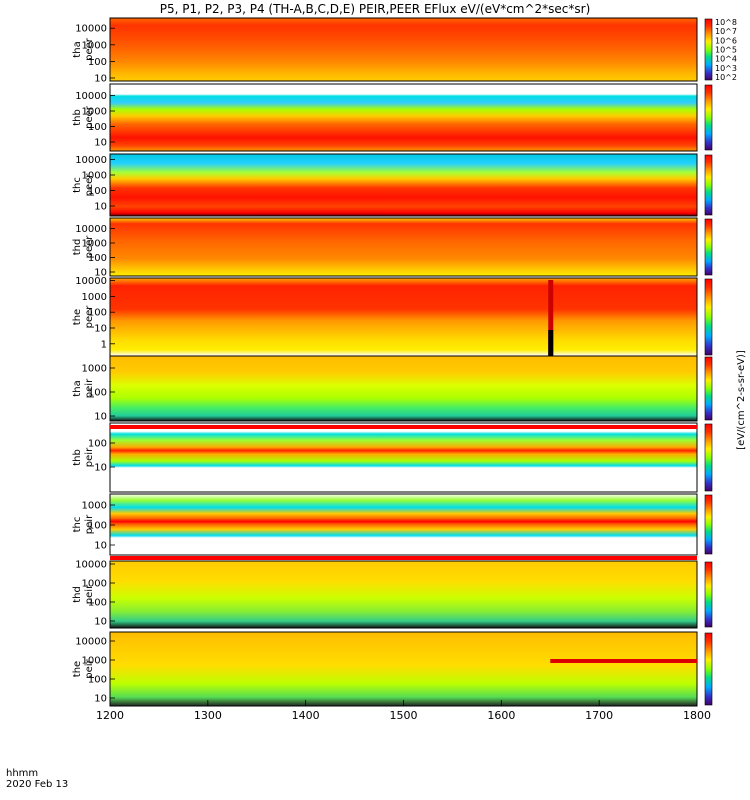 Image resolution: width=750 pixels, height=800 pixels. Describe the element at coordinates (726, 77) in the screenshot. I see `colorbar-tick-label: 10^2` at that location.